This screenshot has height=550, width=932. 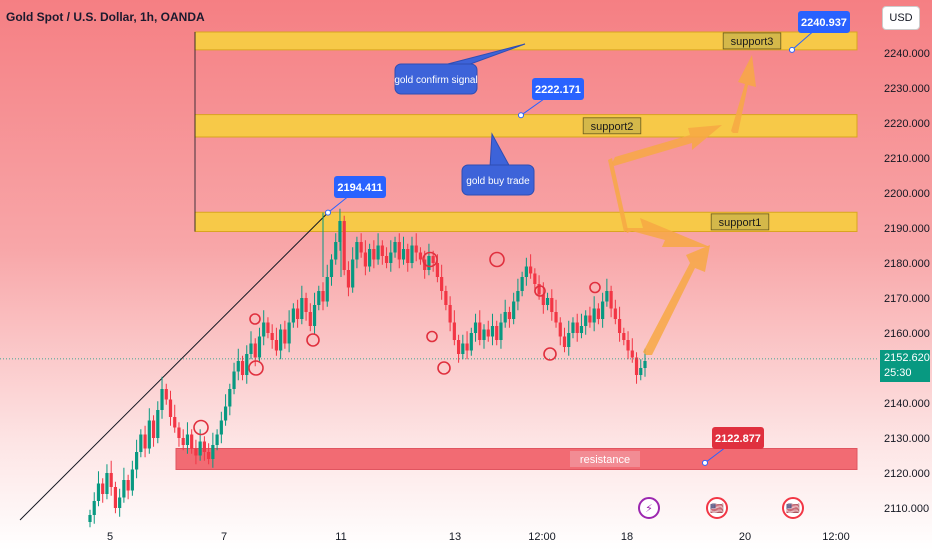 What do you see at coordinates (397, 343) in the screenshot?
I see `circles-layer` at bounding box center [397, 343].